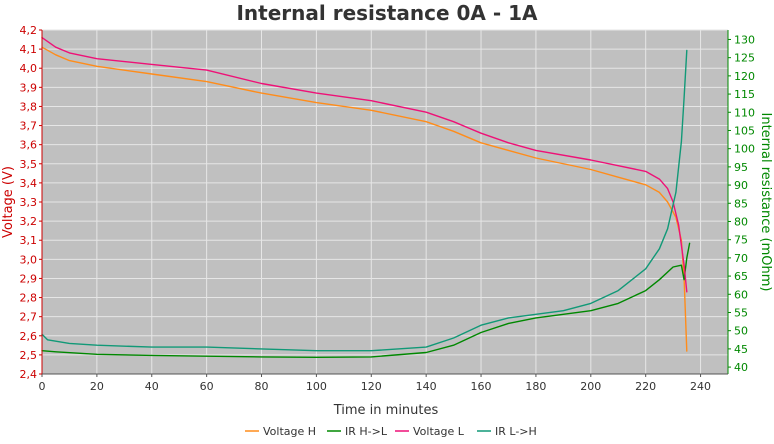  What do you see at coordinates (700, 386) in the screenshot?
I see `x-tick-label: 240` at bounding box center [700, 386].